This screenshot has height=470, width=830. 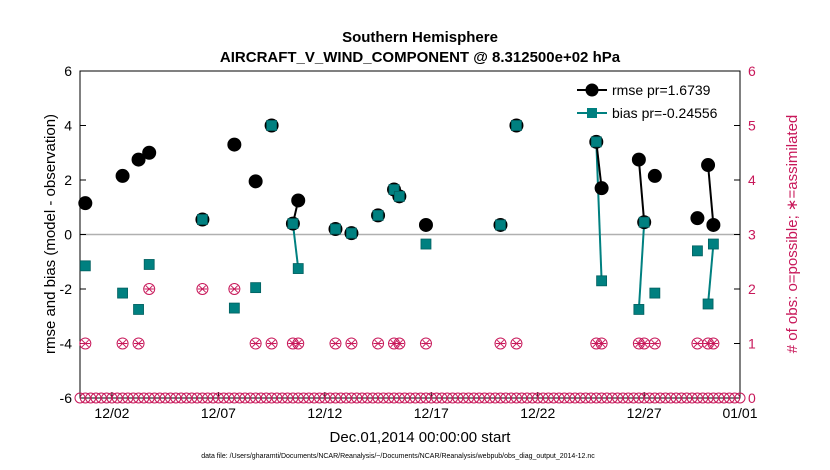 What do you see at coordinates (792, 234) in the screenshot?
I see `y2-axis-label: # of obs: o=possible; ∗=assimilated` at bounding box center [792, 234].